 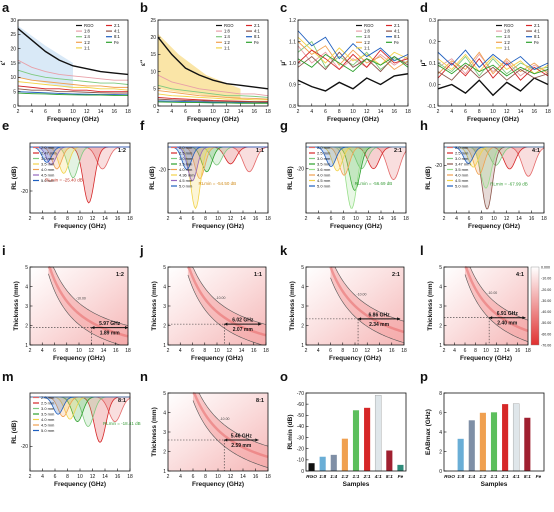 I want to click on x-axis-title: Frequency (GHz), so click(x=80, y=484).